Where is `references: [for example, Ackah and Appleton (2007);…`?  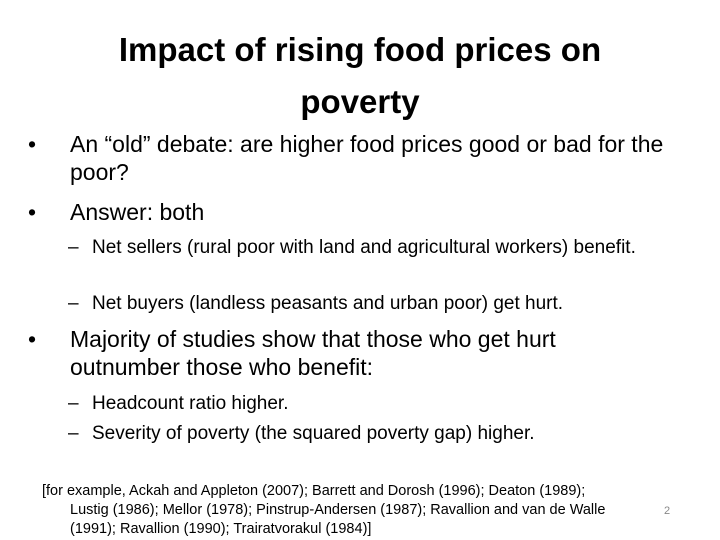 references: [for example, Ackah and Appleton (2007);… is located at coordinates (362, 510).